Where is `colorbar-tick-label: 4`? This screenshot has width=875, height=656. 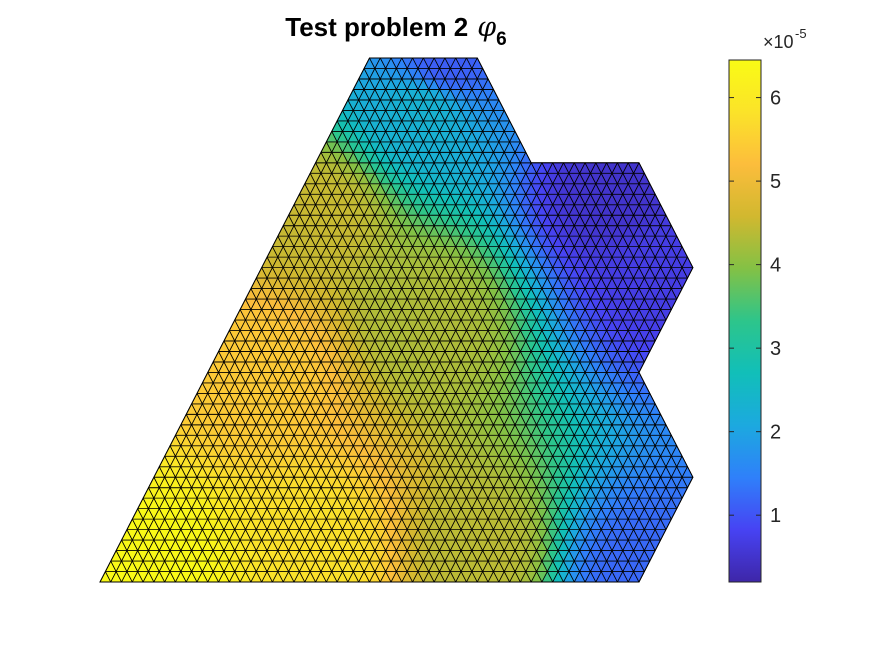
colorbar-tick-label: 4 is located at coordinates (775, 266).